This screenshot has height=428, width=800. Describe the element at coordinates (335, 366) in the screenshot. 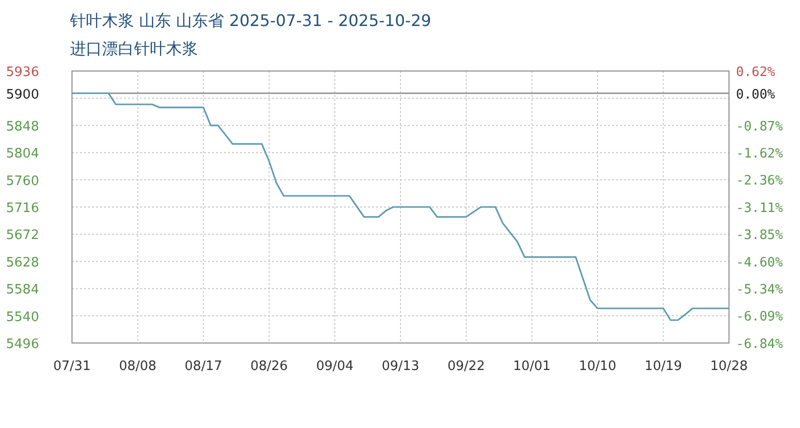

I see `x-tick-label: 09/04` at that location.